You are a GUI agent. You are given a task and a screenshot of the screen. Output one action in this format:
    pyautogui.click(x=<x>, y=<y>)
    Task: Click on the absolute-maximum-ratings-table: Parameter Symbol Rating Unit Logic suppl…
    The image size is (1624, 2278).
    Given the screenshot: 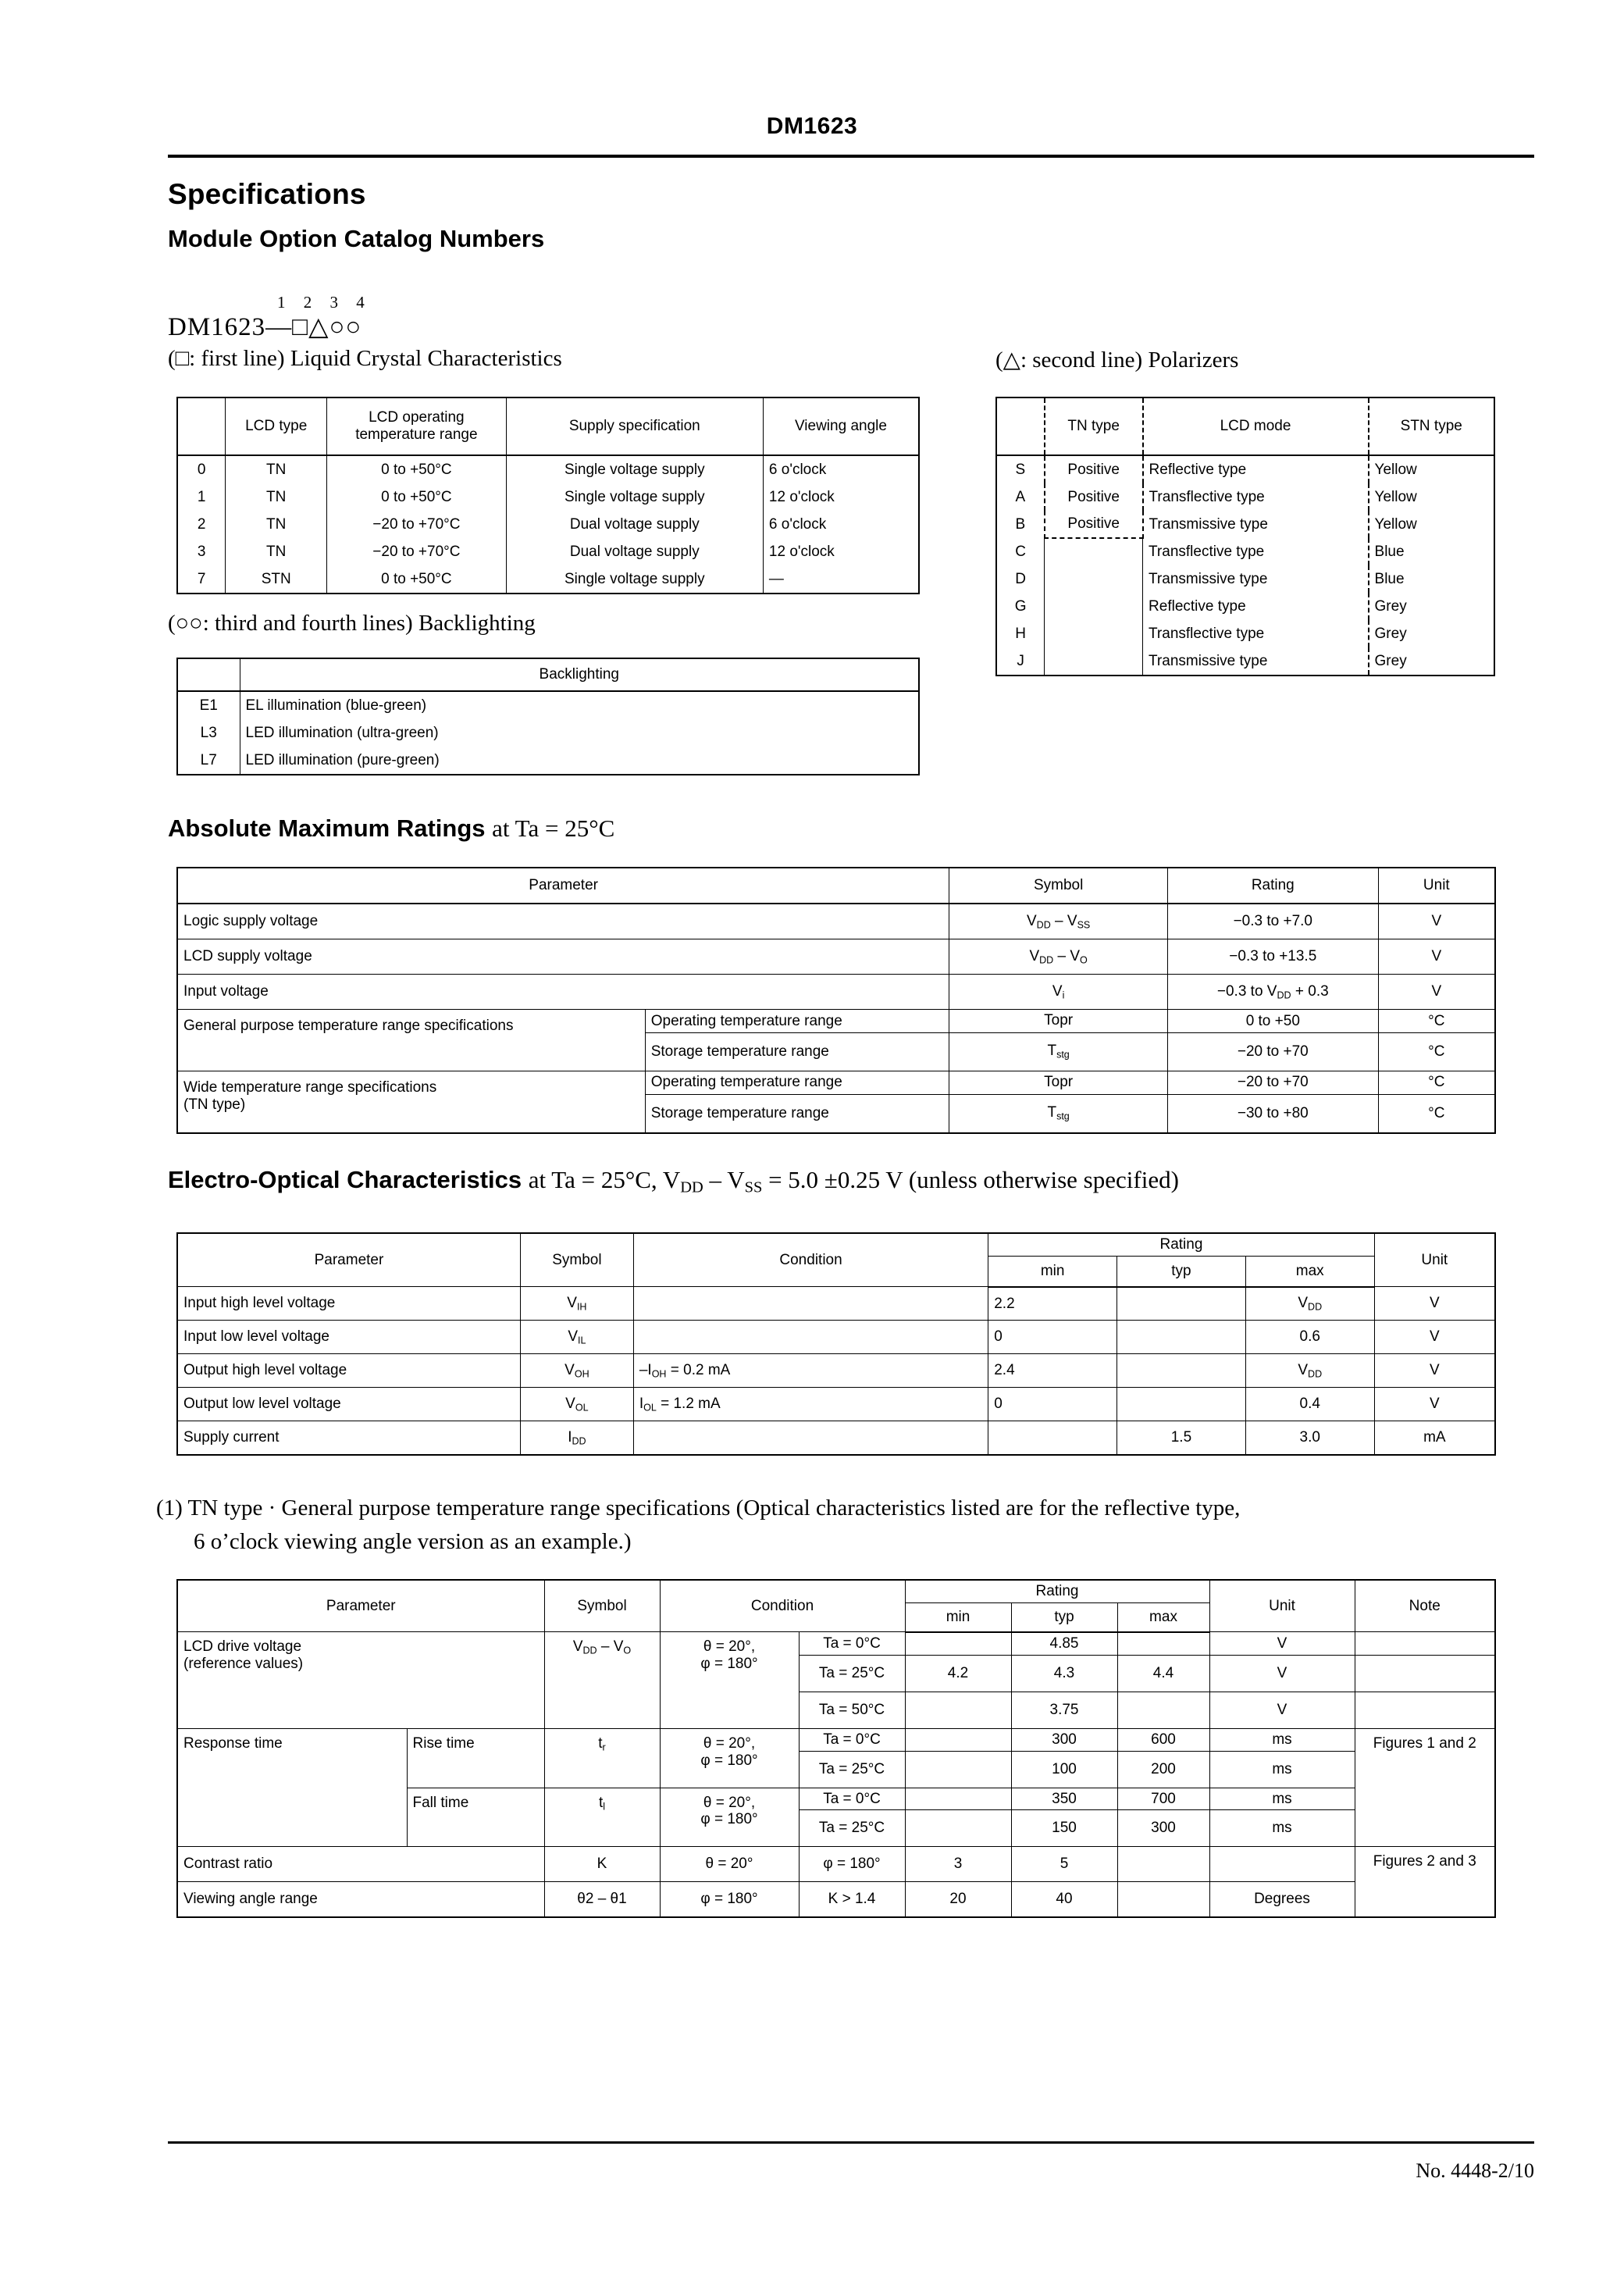 What is the action you would take?
    pyautogui.click(x=836, y=1000)
    